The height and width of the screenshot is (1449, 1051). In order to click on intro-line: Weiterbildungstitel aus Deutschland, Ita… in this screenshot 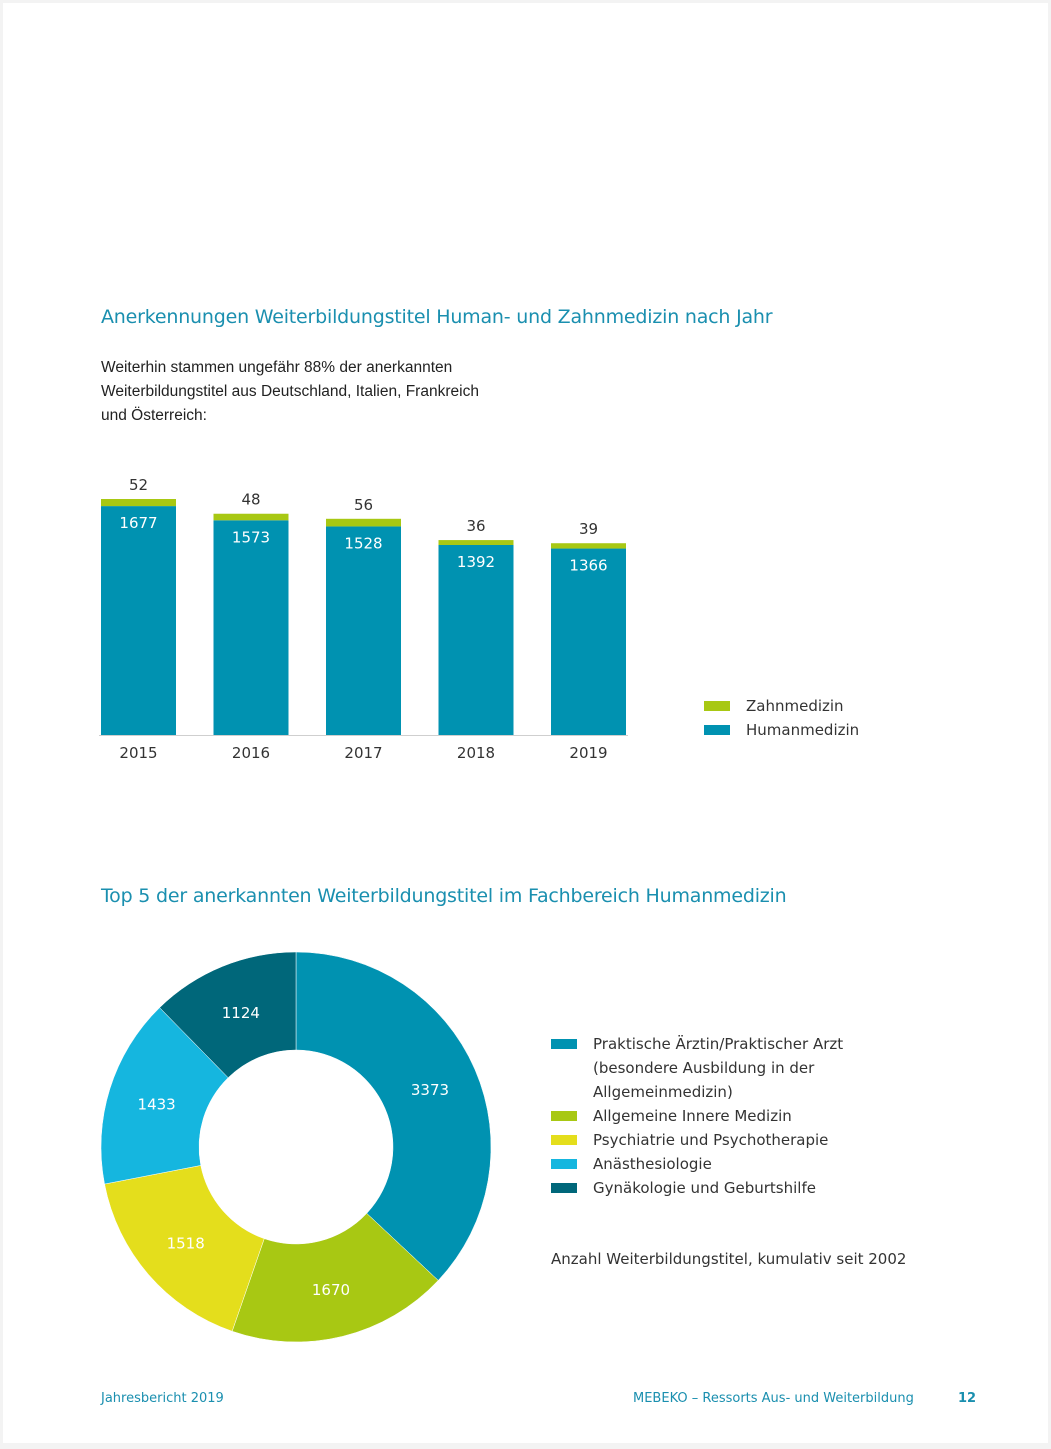, I will do `click(290, 391)`.